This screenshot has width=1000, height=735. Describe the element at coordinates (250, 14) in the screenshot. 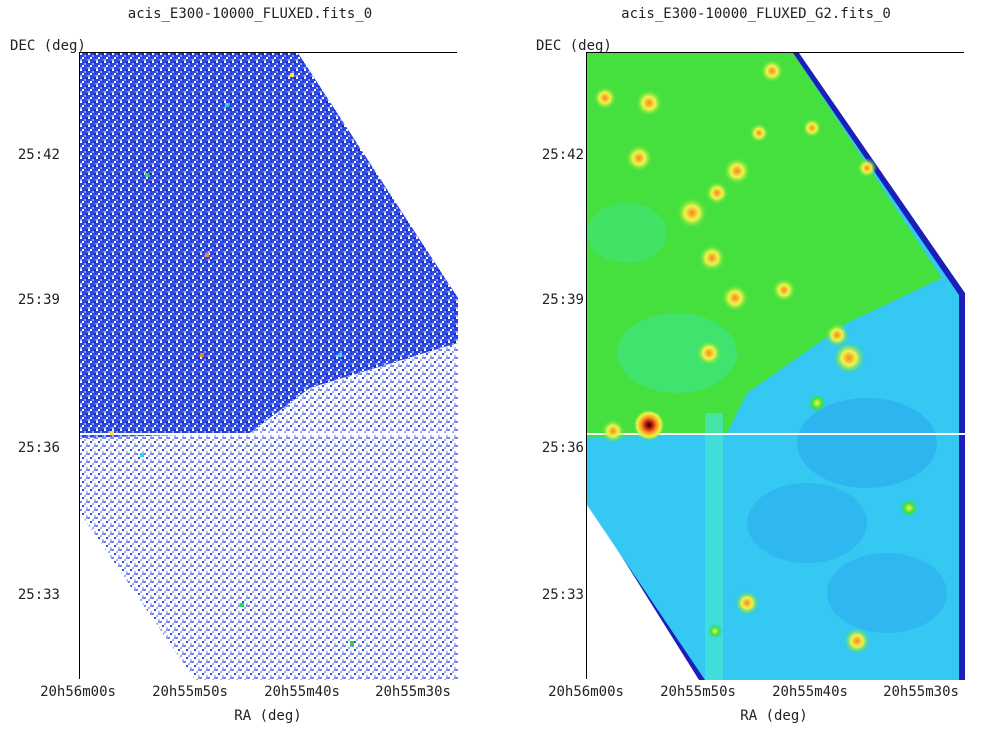

I see `panel-title: acis_E300-10000_FLUXED.fits_0` at that location.